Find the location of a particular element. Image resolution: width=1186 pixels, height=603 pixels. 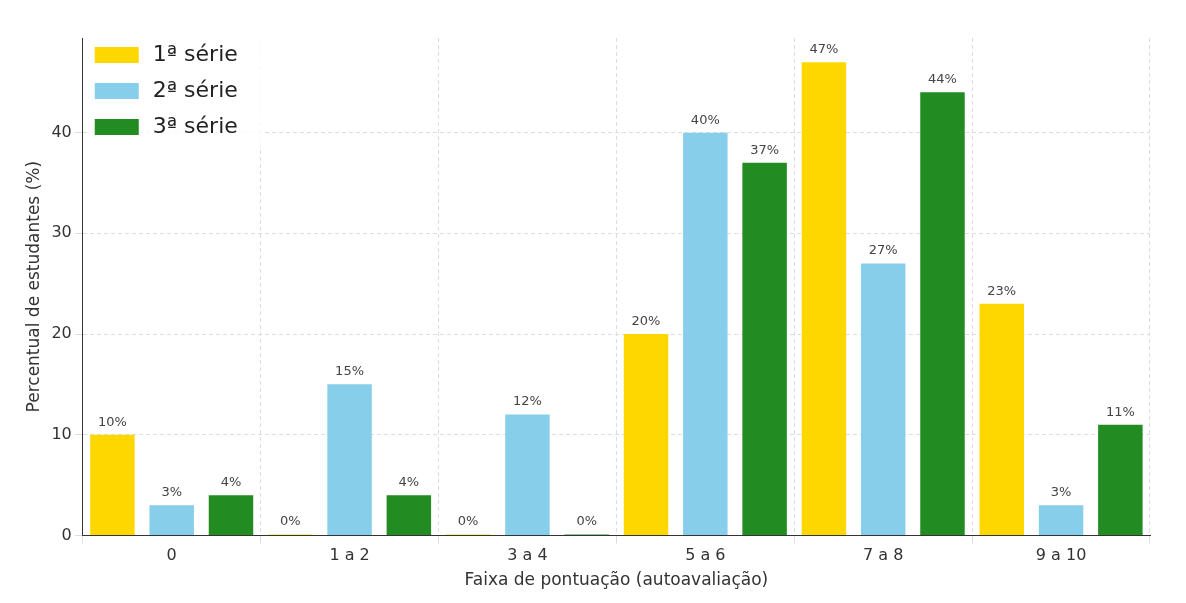

x-tick-label: 0 is located at coordinates (171, 555).